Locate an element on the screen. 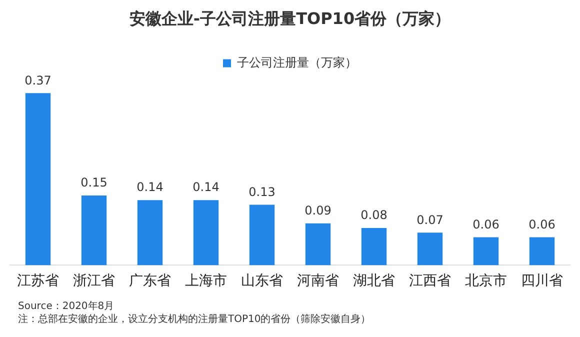 The height and width of the screenshot is (337, 580). text: 注：总部在安徽的企业，设立分支机构的注册量TOP10的省份（筛除安徽自身） is located at coordinates (194, 319).